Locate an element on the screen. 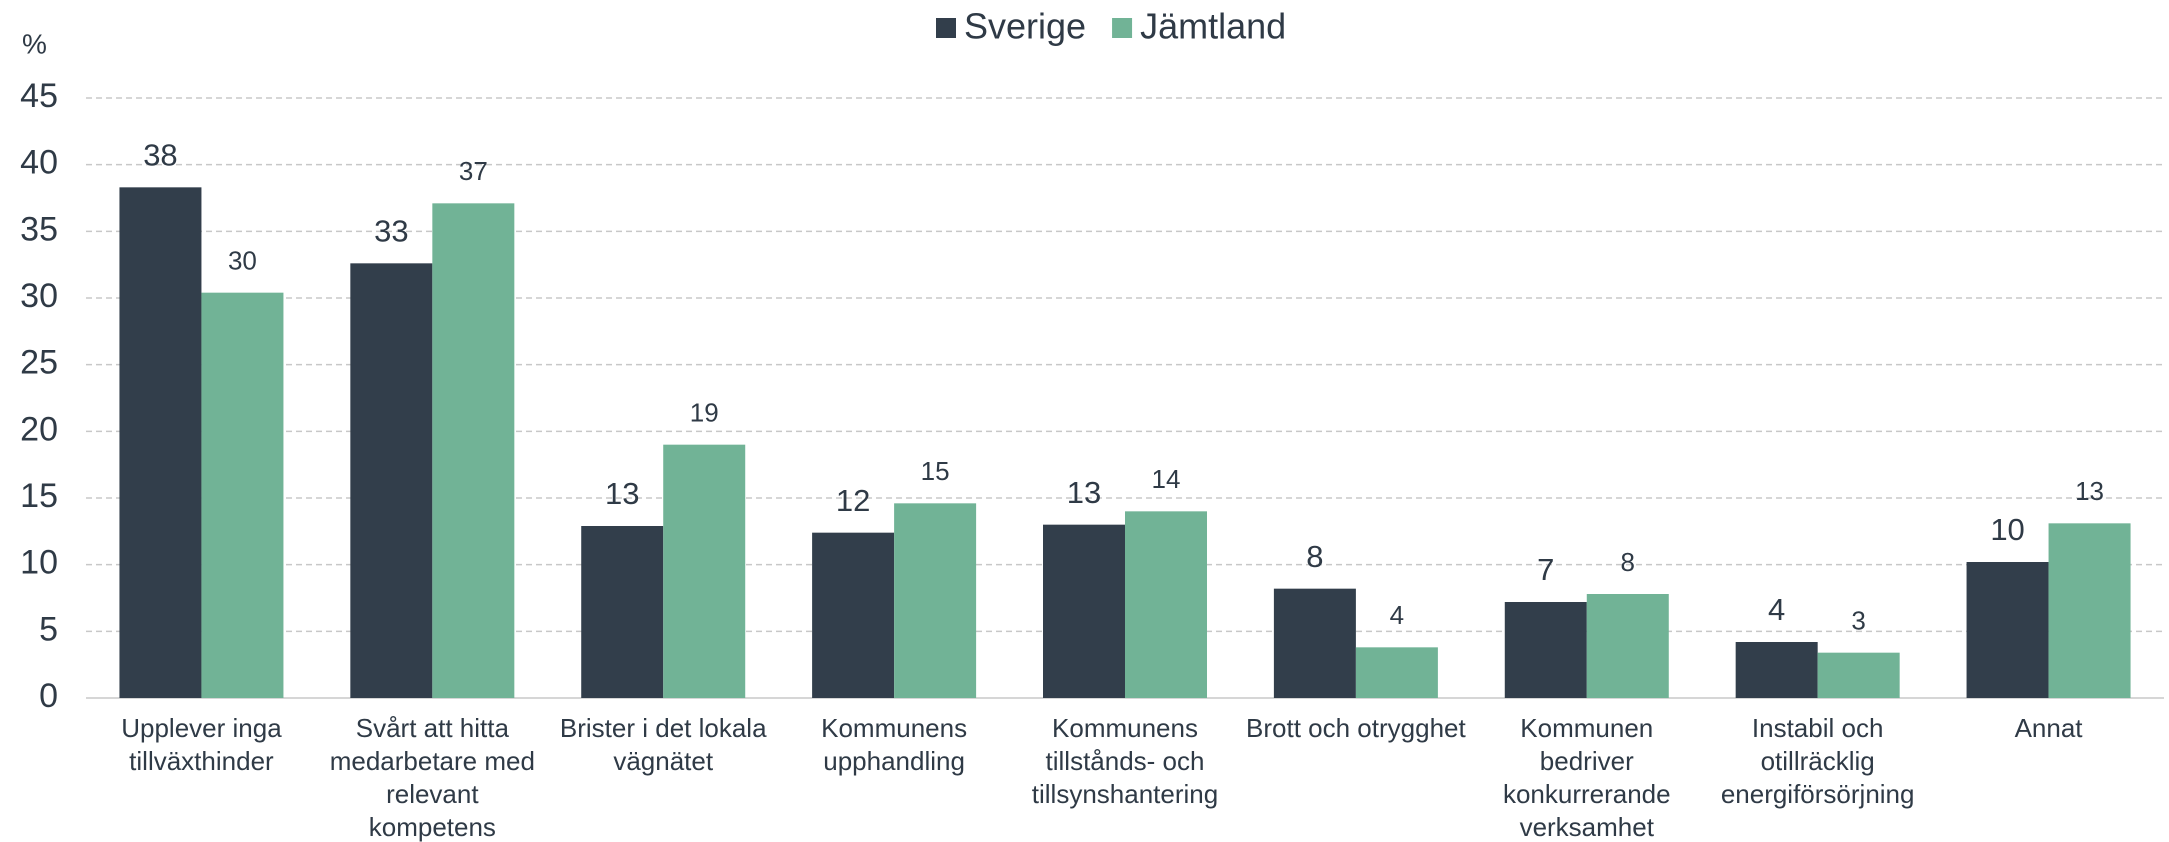 This screenshot has width=2169, height=842. x-tick-label: Annat is located at coordinates (2048, 728).